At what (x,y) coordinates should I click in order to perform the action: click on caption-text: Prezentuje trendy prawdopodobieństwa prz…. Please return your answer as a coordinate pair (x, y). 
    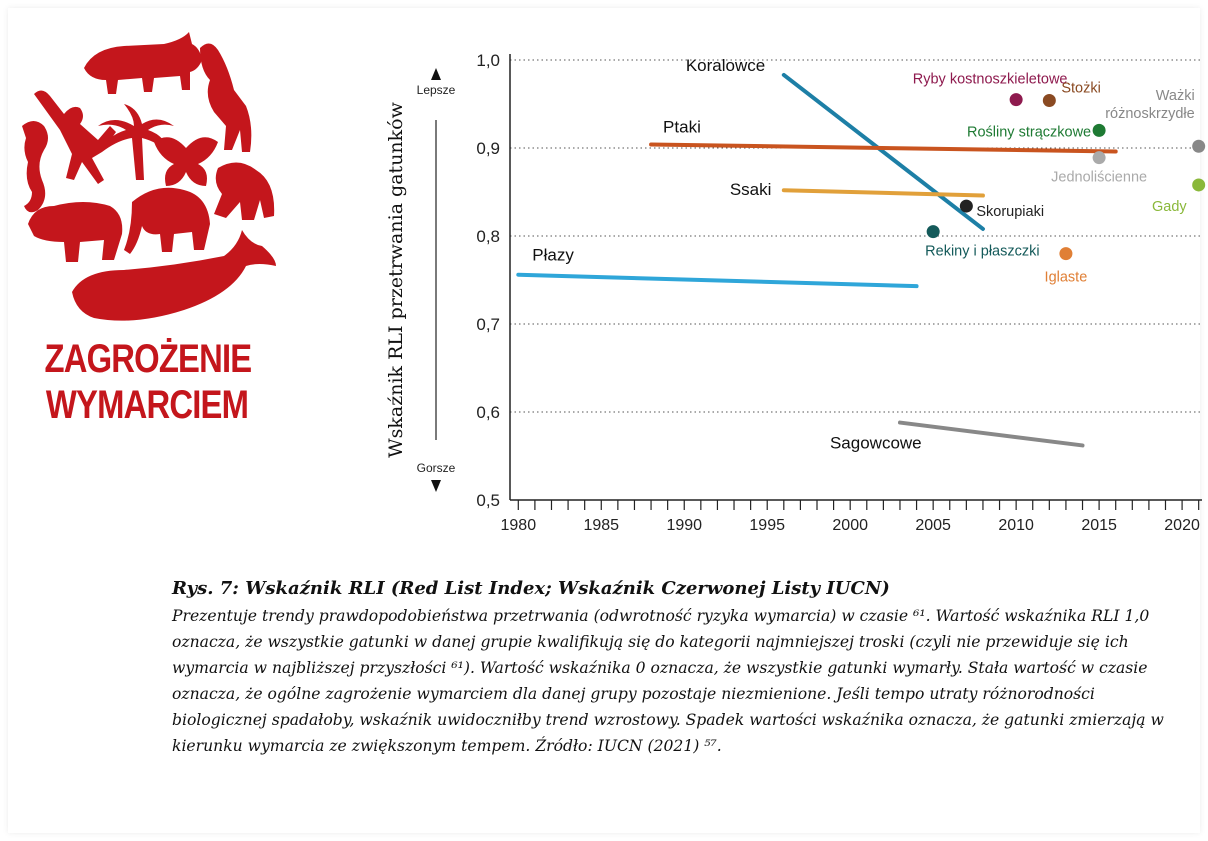
    Looking at the image, I should click on (668, 681).